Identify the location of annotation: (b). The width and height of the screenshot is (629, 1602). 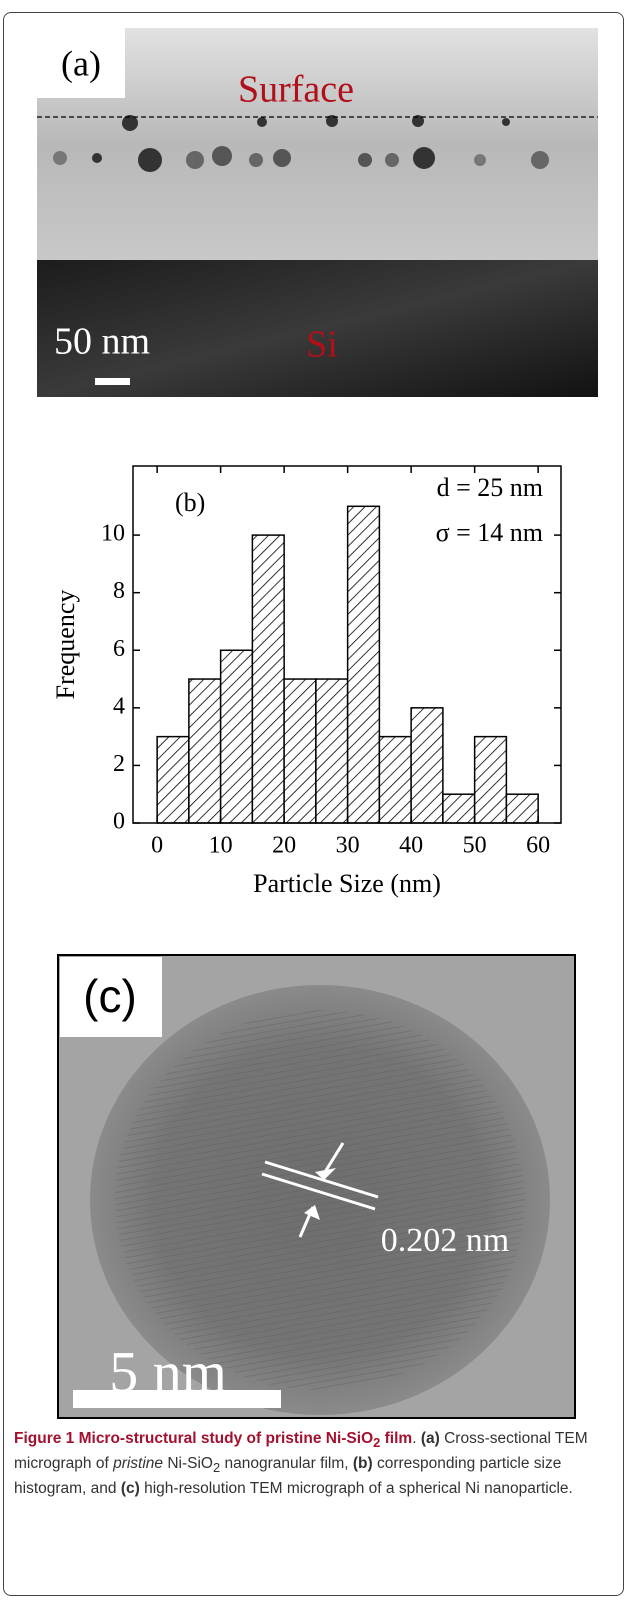
(190, 502).